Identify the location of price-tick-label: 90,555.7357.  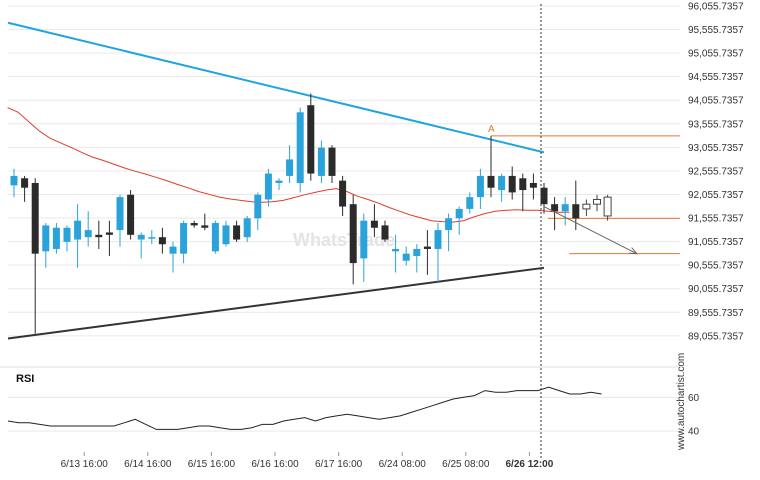
(716, 266).